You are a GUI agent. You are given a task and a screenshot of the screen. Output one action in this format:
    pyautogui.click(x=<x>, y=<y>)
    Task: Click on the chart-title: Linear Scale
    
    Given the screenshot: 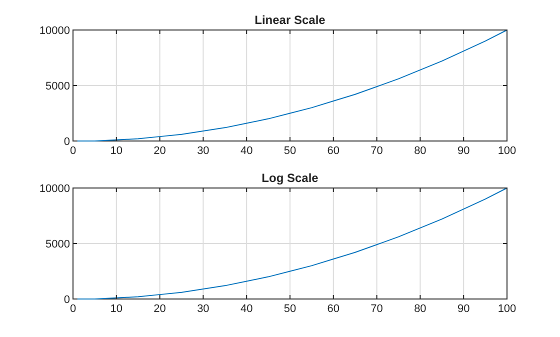 What is the action you would take?
    pyautogui.click(x=290, y=20)
    